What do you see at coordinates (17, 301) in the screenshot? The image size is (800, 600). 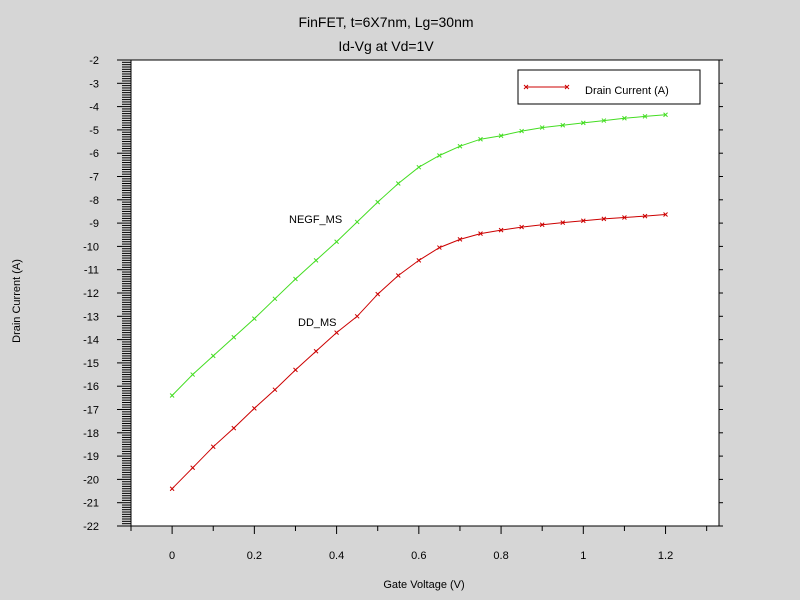 I see `y-axis-label: Drain Current (A)` at bounding box center [17, 301].